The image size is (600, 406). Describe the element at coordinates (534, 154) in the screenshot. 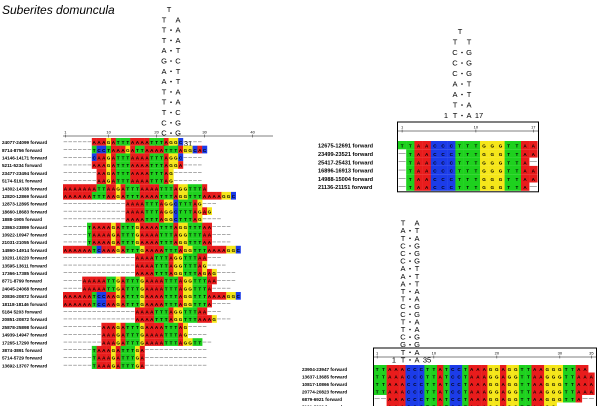

I see `alignment2-base-letter: A` at that location.